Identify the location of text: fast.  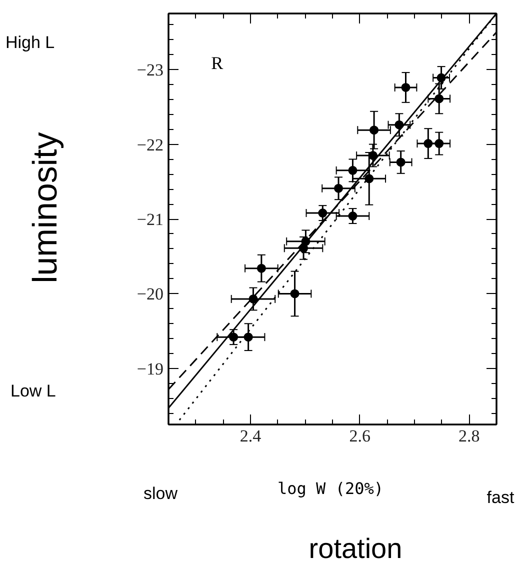
(500, 497).